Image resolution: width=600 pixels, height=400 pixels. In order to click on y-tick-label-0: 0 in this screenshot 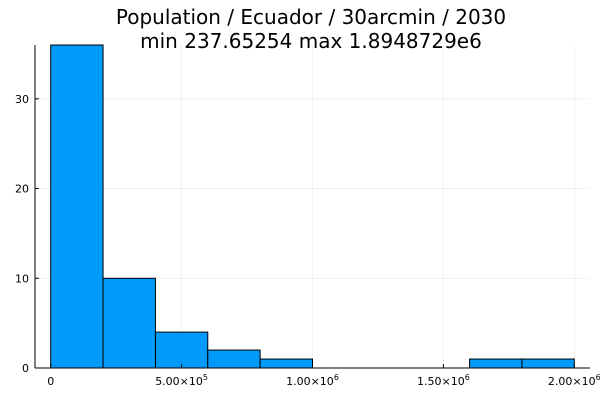, I will do `click(25, 368)`.